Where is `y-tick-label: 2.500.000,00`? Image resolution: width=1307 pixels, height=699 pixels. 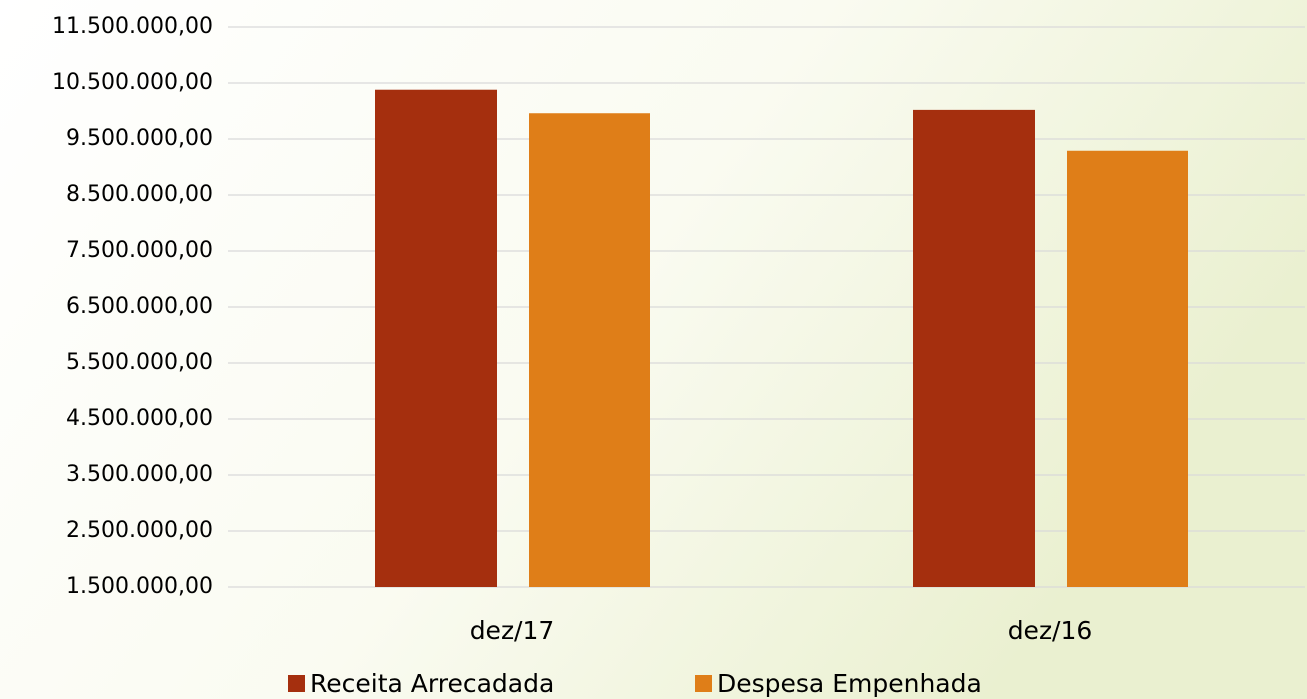 y-tick-label: 2.500.000,00 is located at coordinates (139, 530).